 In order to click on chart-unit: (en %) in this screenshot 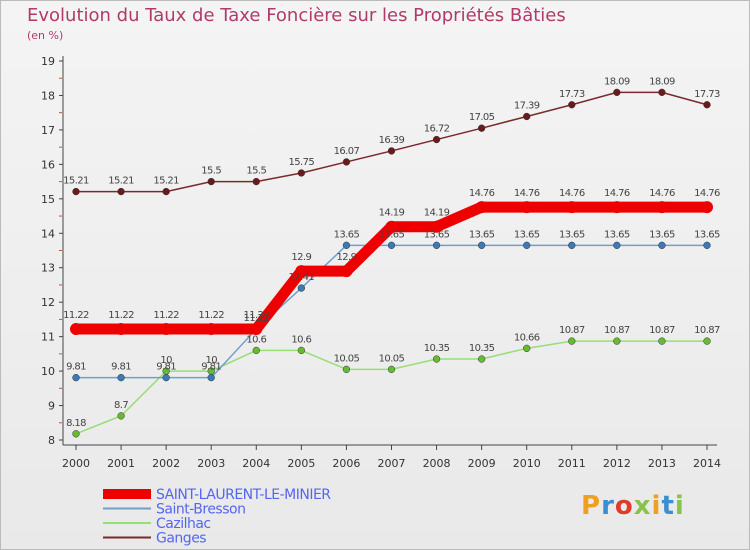, I will do `click(45, 35)`.